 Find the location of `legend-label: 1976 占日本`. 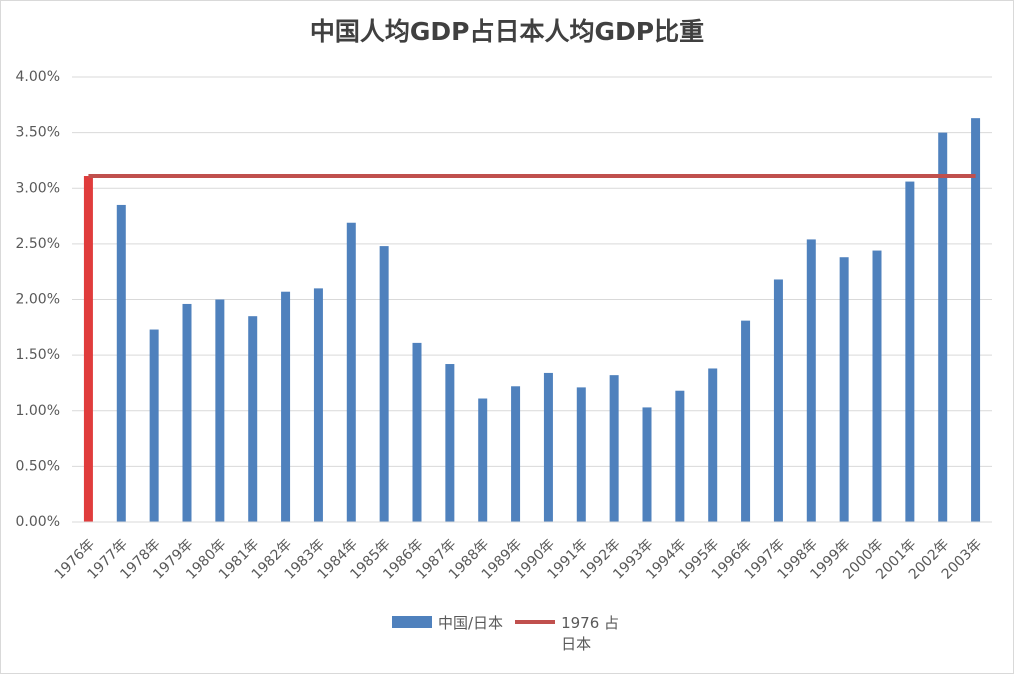

legend-label: 1976 占日本 is located at coordinates (590, 633).